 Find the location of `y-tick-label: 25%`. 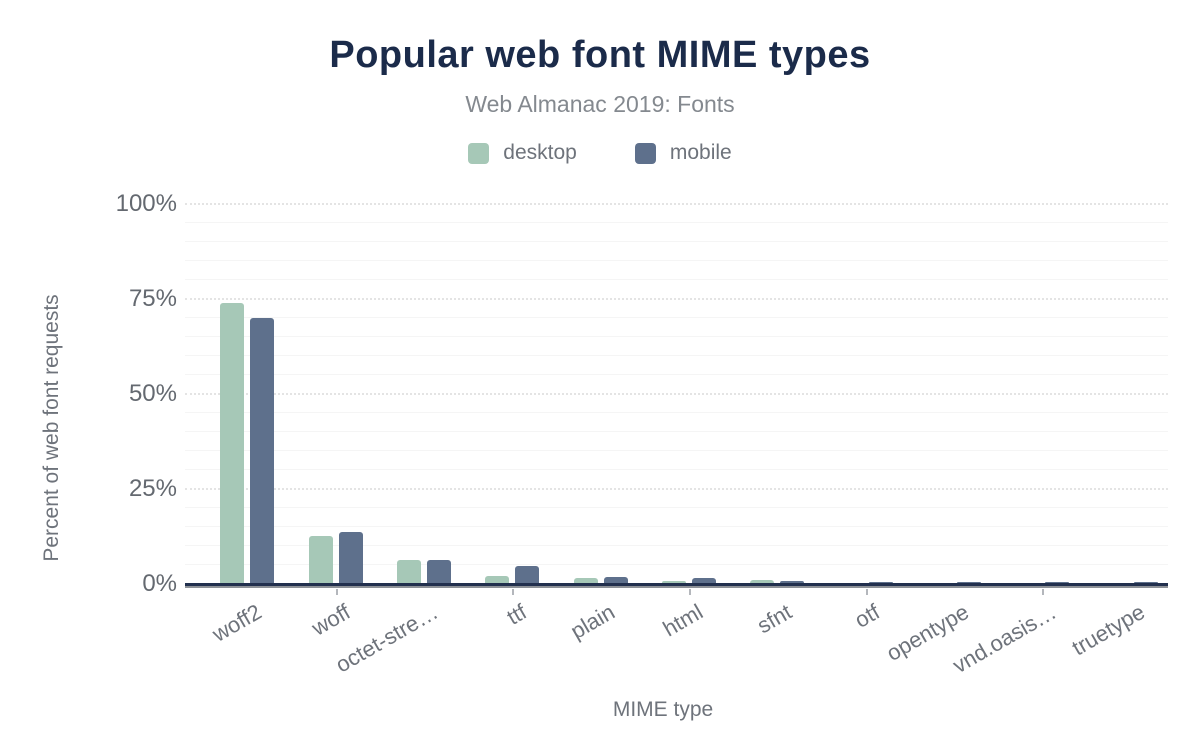

y-tick-label: 25% is located at coordinates (152, 488).